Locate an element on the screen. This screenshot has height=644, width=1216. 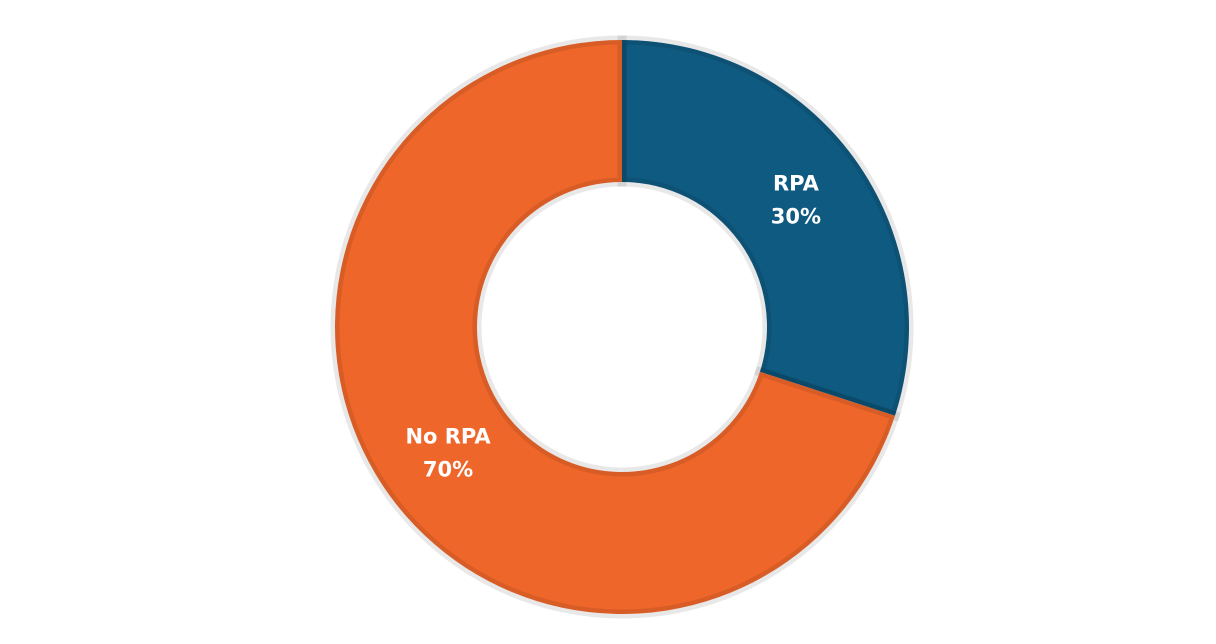
value-label: 70% is located at coordinates (448, 469).